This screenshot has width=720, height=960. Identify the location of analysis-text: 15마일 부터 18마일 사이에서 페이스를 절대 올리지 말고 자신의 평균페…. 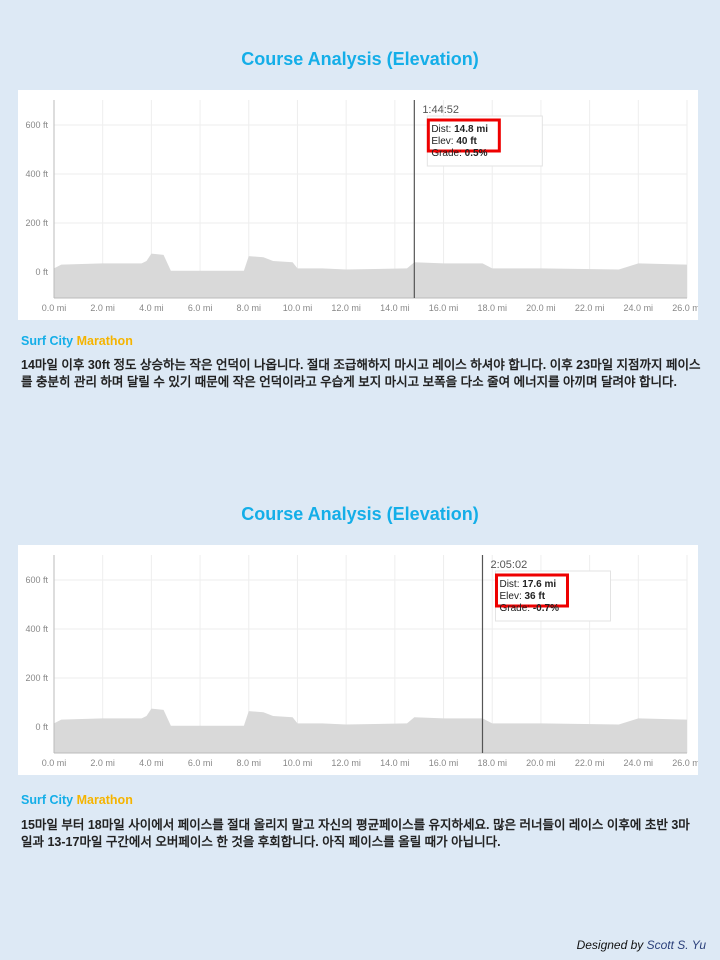
(355, 833).